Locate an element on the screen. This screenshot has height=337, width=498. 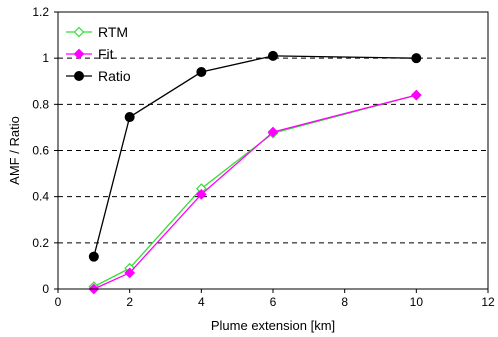
legend-label-ratio: Ratio is located at coordinates (114, 76).